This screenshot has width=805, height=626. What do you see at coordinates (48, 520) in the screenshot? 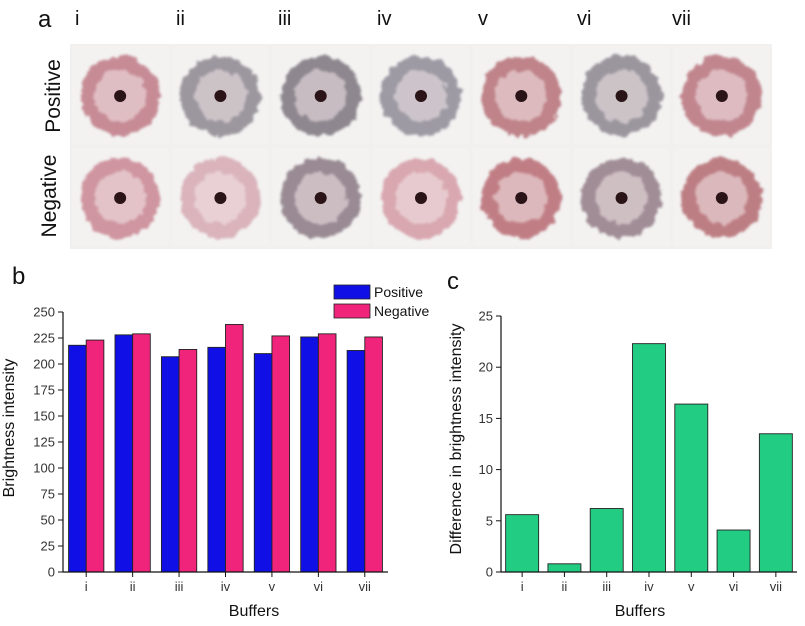
I see `y-tick-label: 50` at bounding box center [48, 520].